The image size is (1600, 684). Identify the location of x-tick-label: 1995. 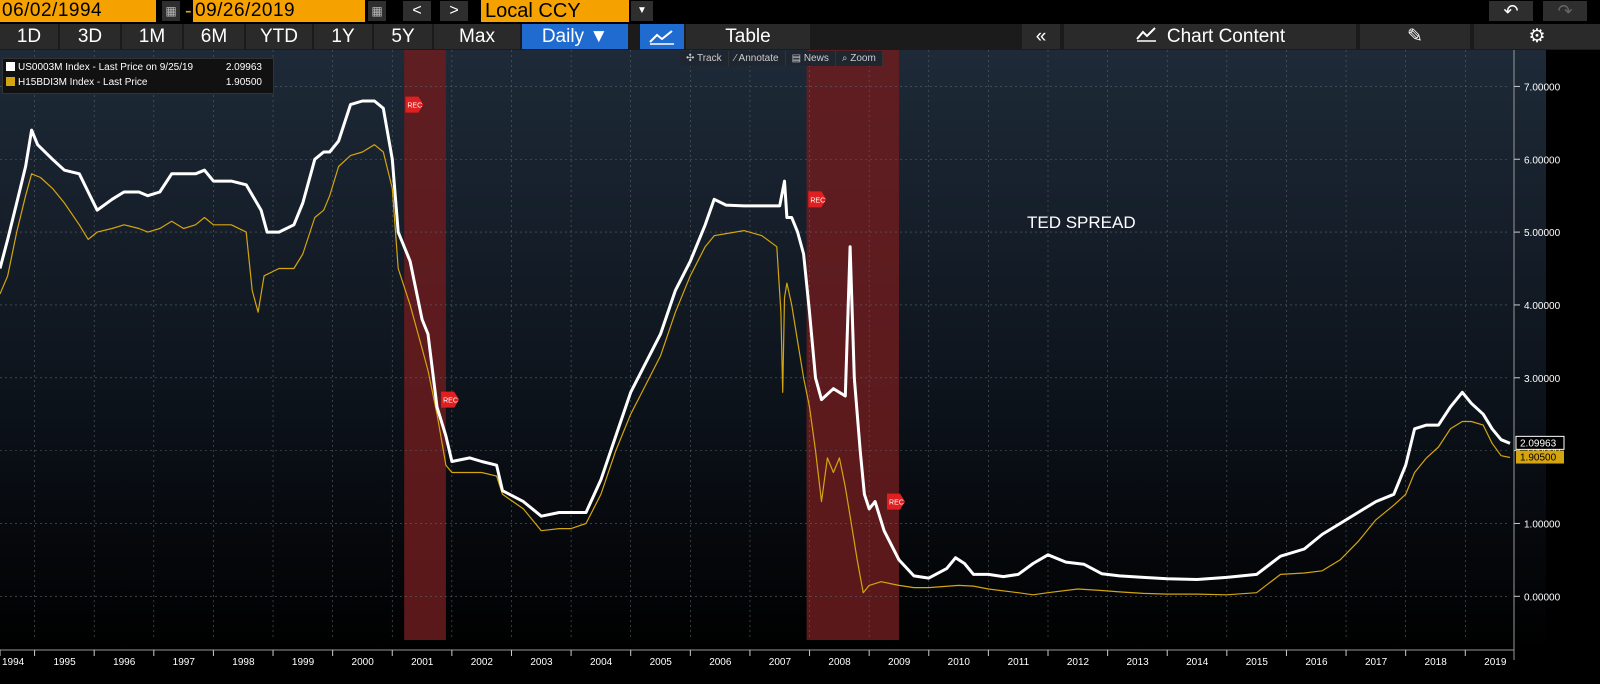
(64, 662).